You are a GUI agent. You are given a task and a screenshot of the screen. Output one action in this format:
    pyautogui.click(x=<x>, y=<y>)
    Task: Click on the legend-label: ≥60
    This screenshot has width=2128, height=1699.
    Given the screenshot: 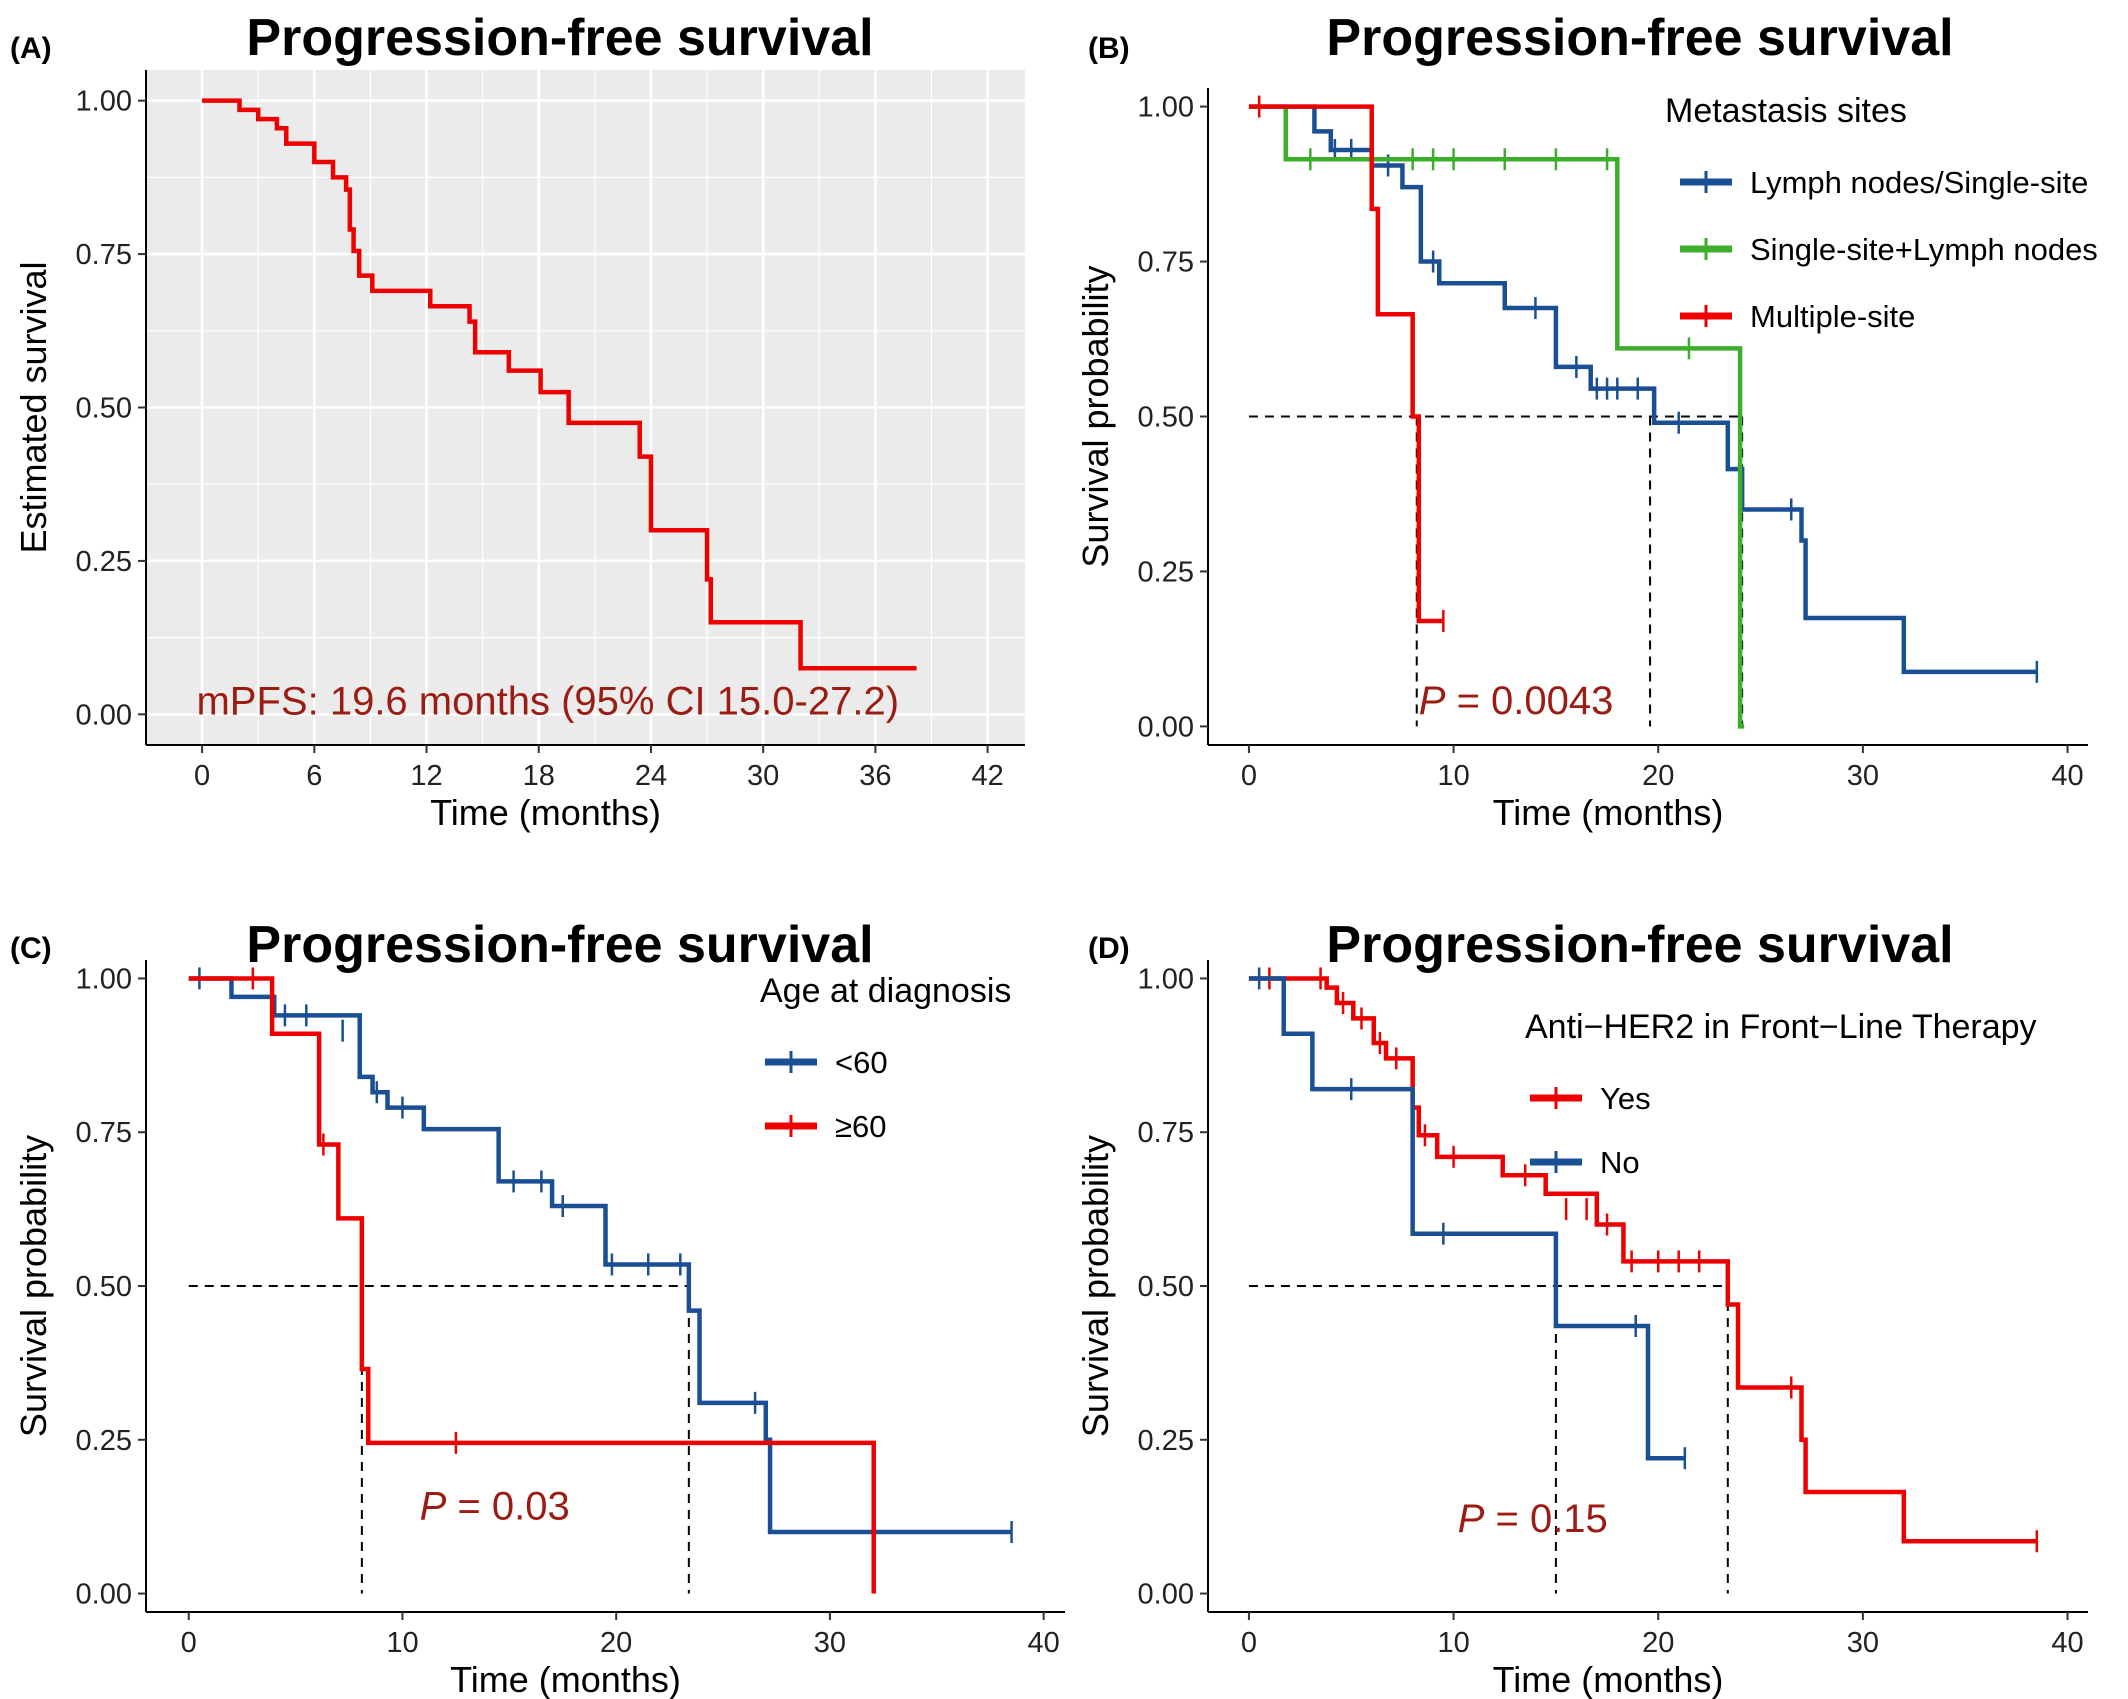 What is the action you would take?
    pyautogui.click(x=861, y=1126)
    